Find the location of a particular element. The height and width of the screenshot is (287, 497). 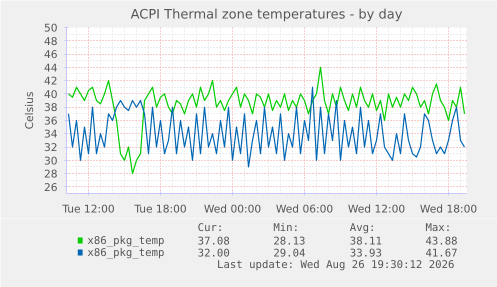

y-axis-title: Celsius is located at coordinates (29, 110).